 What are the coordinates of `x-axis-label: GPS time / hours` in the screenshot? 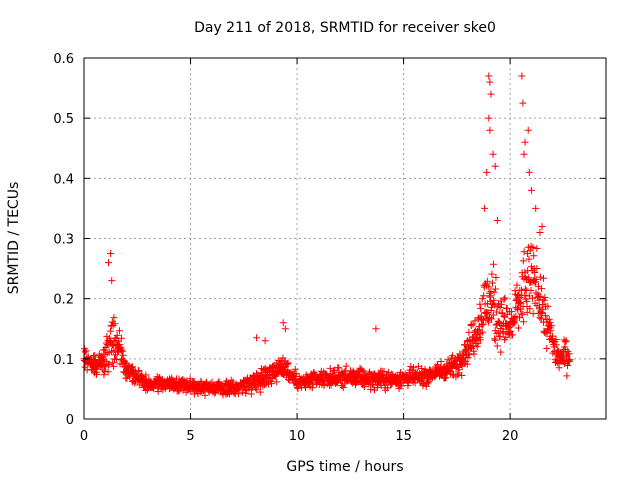 It's located at (344, 467).